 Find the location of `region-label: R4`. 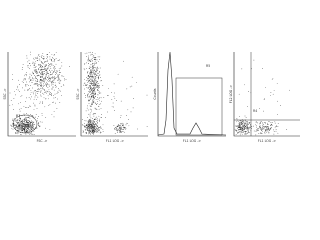

region-label: R4 is located at coordinates (255, 111).